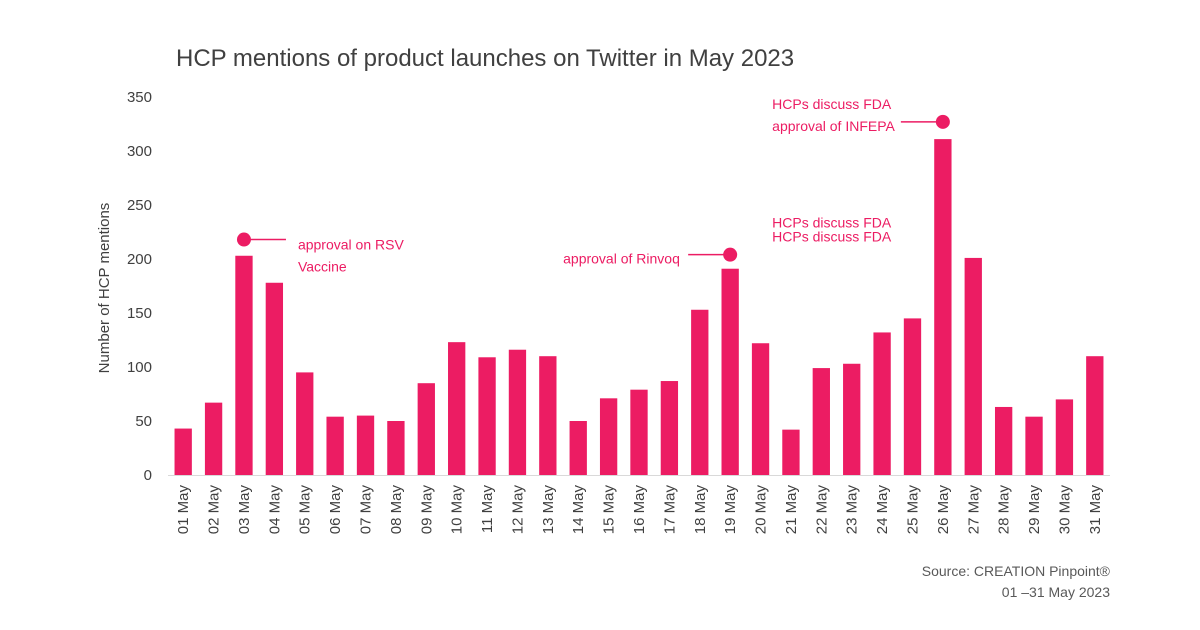 The image size is (1200, 630). What do you see at coordinates (973, 510) in the screenshot?
I see `x-tick-label: 27 May` at bounding box center [973, 510].